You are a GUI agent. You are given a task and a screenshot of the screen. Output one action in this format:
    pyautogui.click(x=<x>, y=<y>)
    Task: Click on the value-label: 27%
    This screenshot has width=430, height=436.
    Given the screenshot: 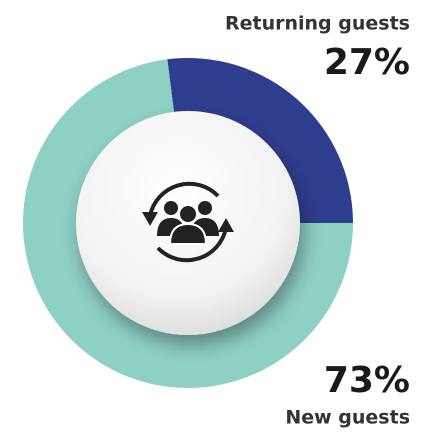 What is the action you would take?
    pyautogui.click(x=367, y=62)
    